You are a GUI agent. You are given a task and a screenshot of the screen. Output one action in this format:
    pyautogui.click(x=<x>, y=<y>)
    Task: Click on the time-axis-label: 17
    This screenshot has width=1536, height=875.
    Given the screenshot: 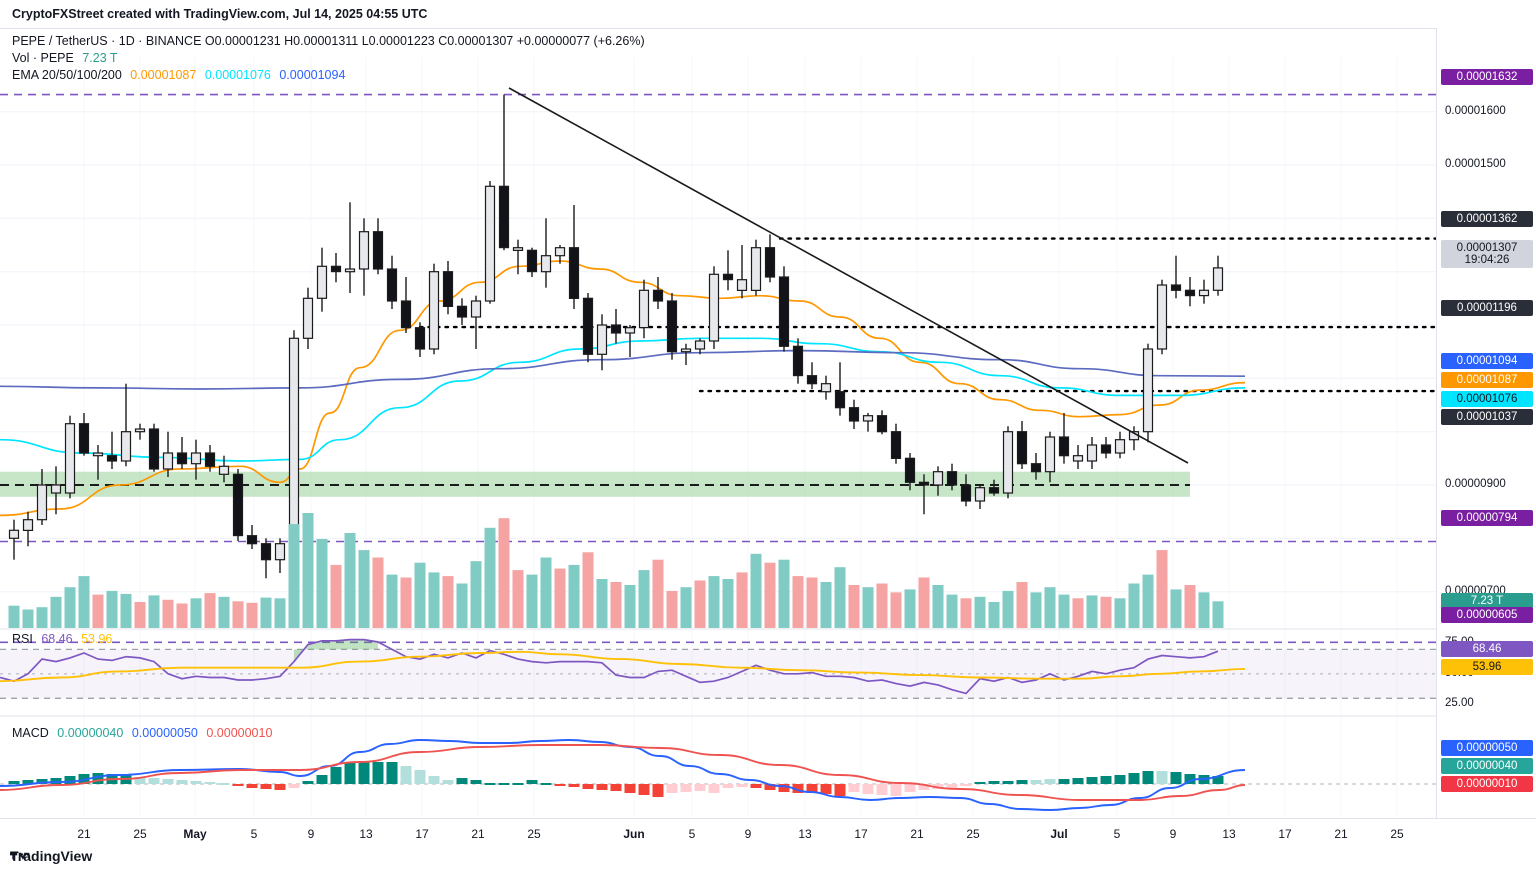 What is the action you would take?
    pyautogui.click(x=422, y=834)
    